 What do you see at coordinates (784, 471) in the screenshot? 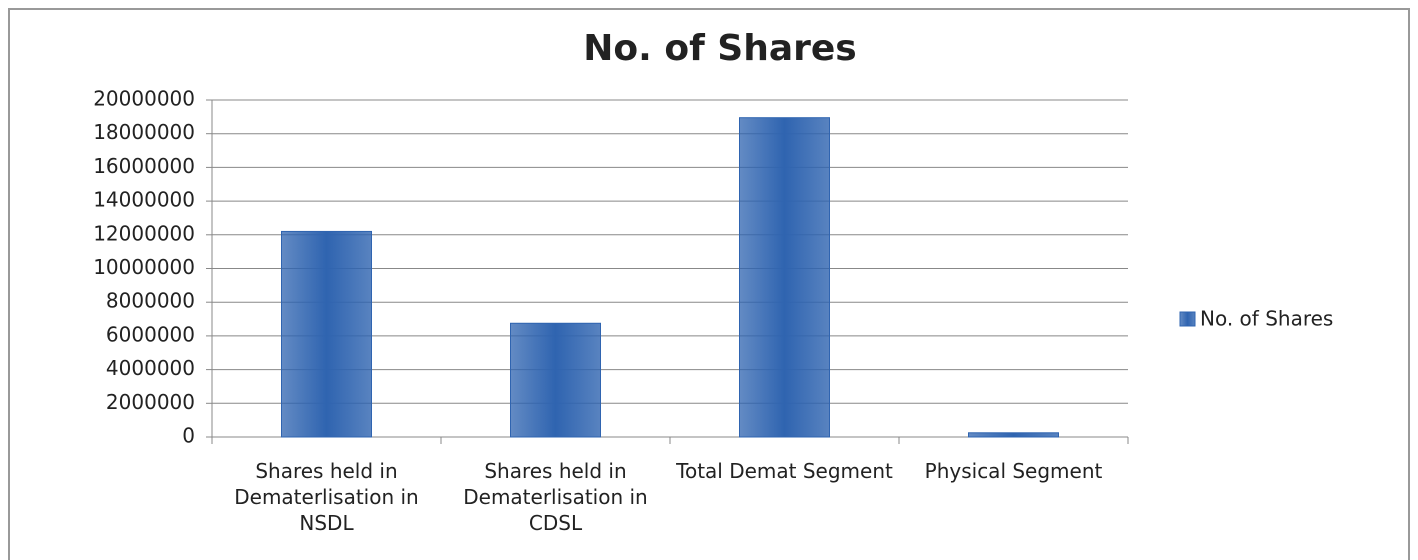
I see `x-tick-label: Total Demat Segment` at bounding box center [784, 471].